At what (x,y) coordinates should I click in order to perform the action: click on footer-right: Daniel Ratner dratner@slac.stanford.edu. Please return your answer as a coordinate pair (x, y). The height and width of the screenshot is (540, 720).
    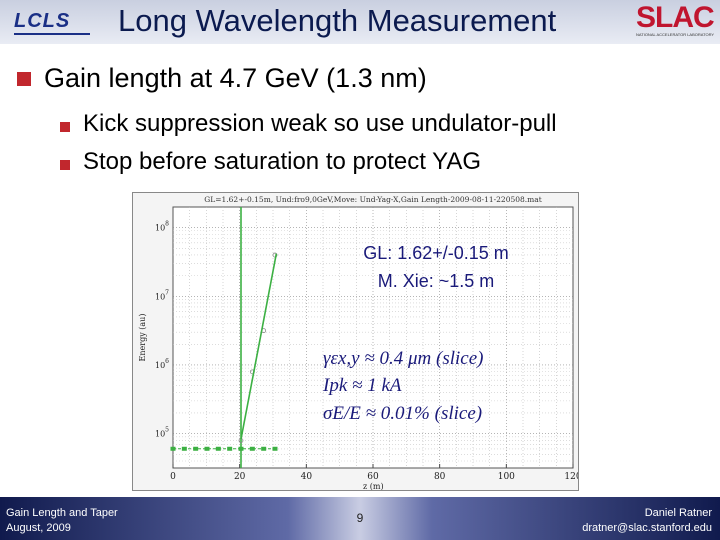
    Looking at the image, I should click on (647, 521).